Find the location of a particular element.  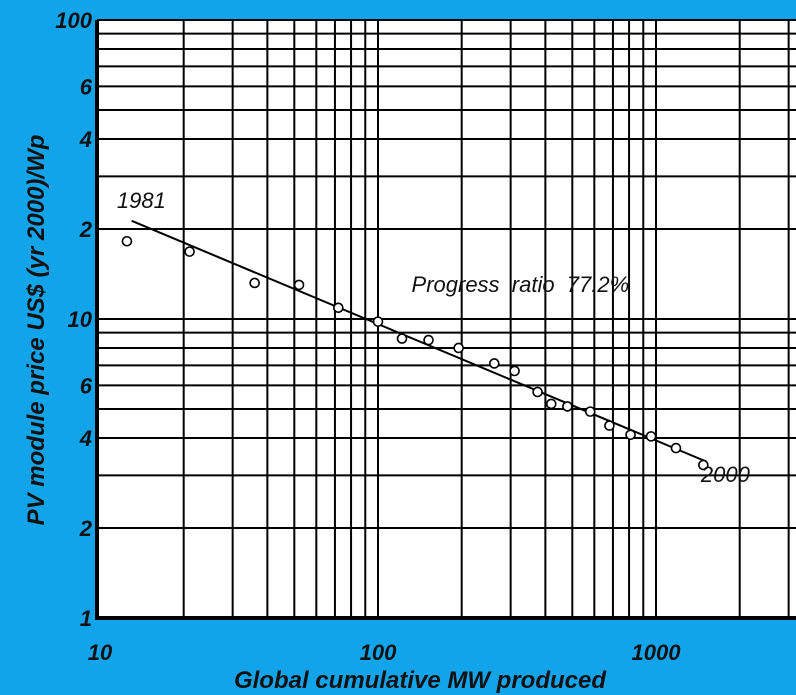

y-tick-labels: 1 2 4 6 10 2 4 6 100 is located at coordinates (73, 319).